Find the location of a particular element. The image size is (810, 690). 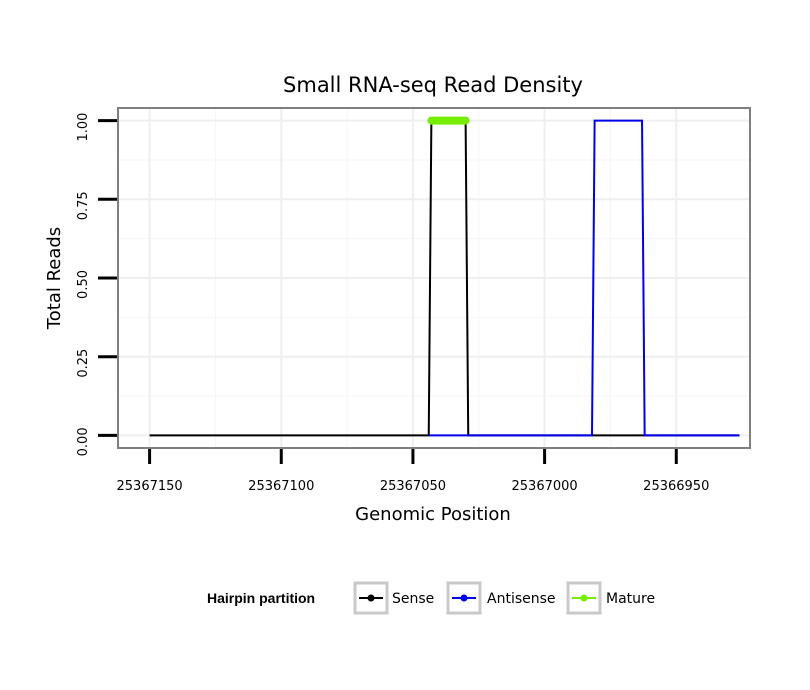

legend-label: Sense is located at coordinates (413, 599).